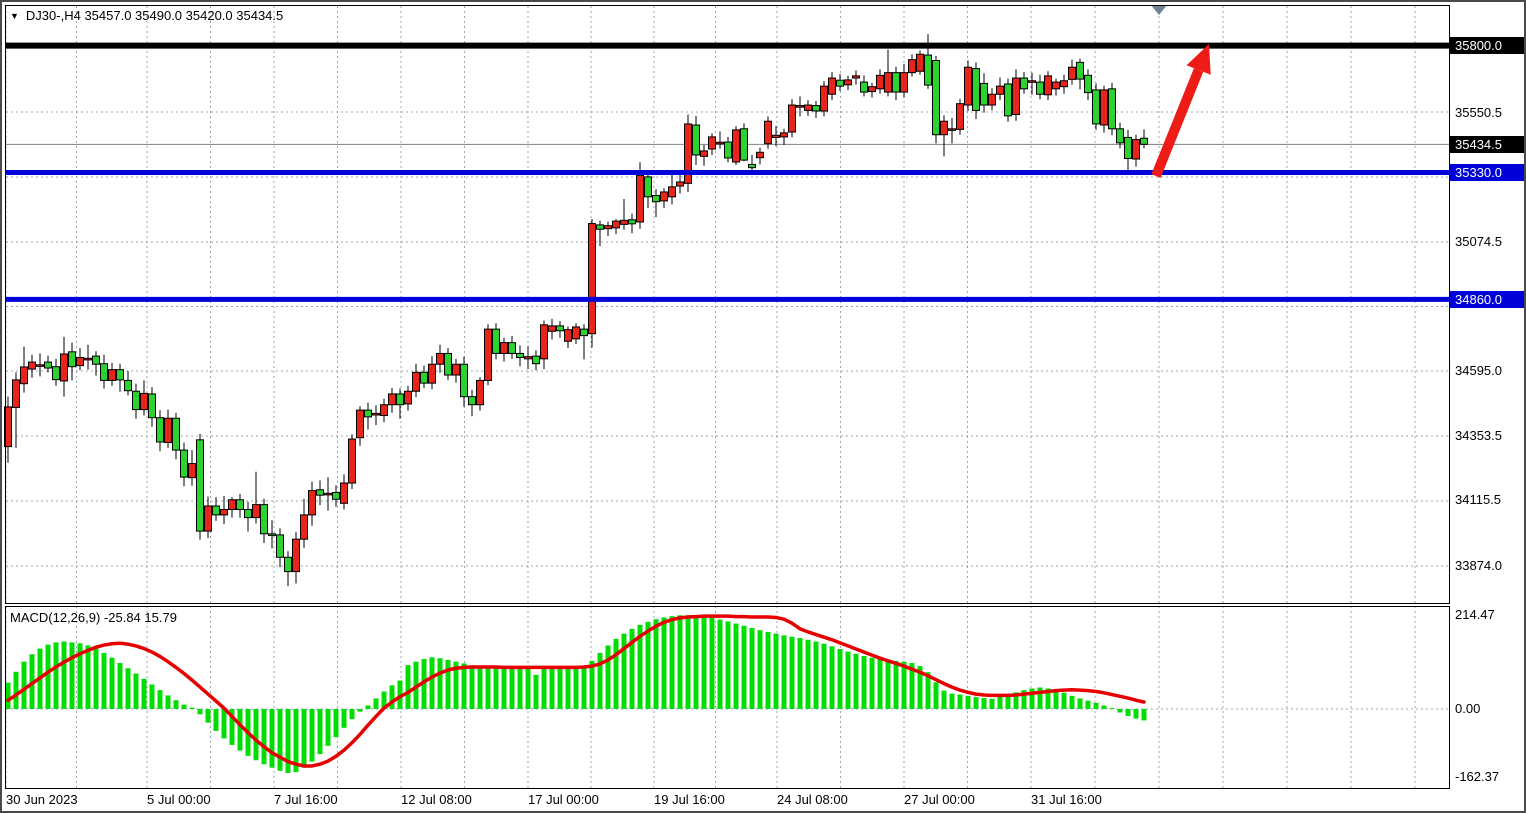  I want to click on trend-arrow-shaft, so click(1177, 123).